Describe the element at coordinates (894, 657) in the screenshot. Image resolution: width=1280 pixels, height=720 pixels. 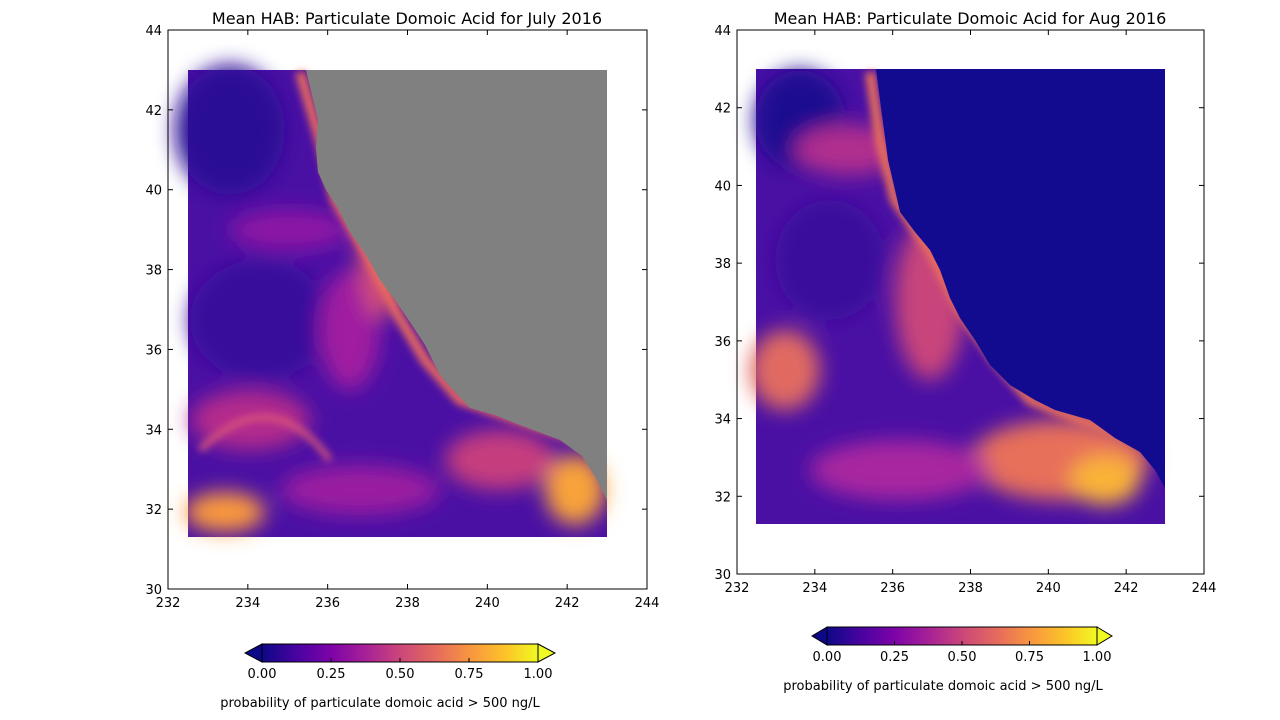
I see `chart-aug-colorbar-tick-label: 0.25` at that location.